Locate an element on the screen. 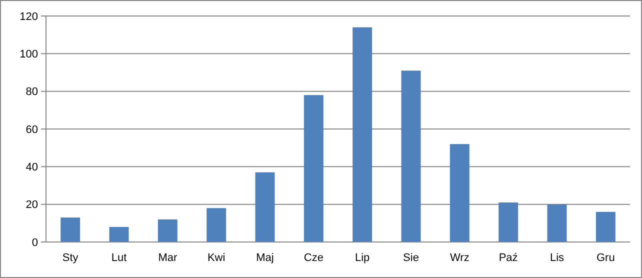 This screenshot has height=278, width=642. x-tick-label: Lut is located at coordinates (119, 258).